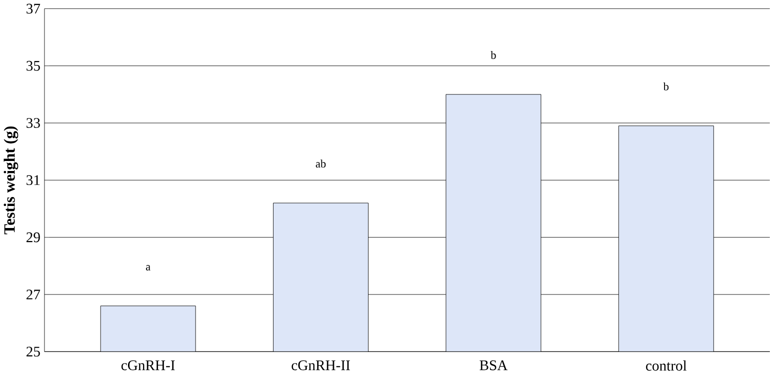 The image size is (770, 374). I want to click on x-tick-label: cGnRH-I, so click(148, 365).